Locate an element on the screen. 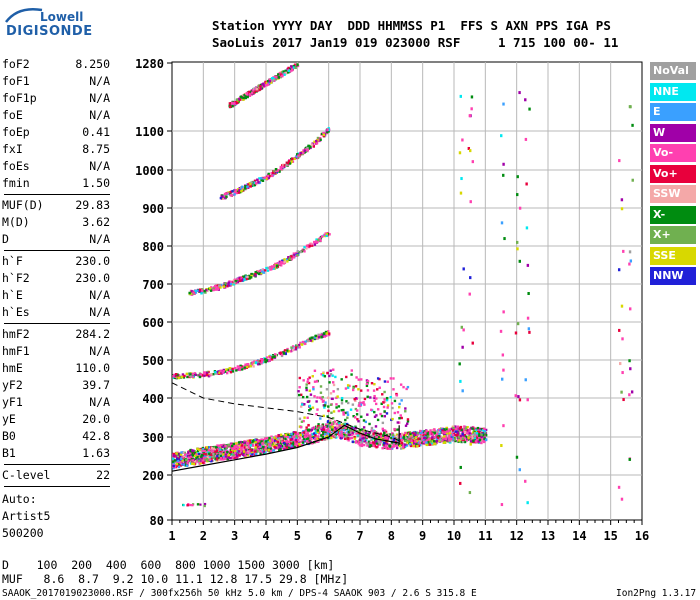 The height and width of the screenshot is (600, 700). param-name: foF2 is located at coordinates (16, 64).